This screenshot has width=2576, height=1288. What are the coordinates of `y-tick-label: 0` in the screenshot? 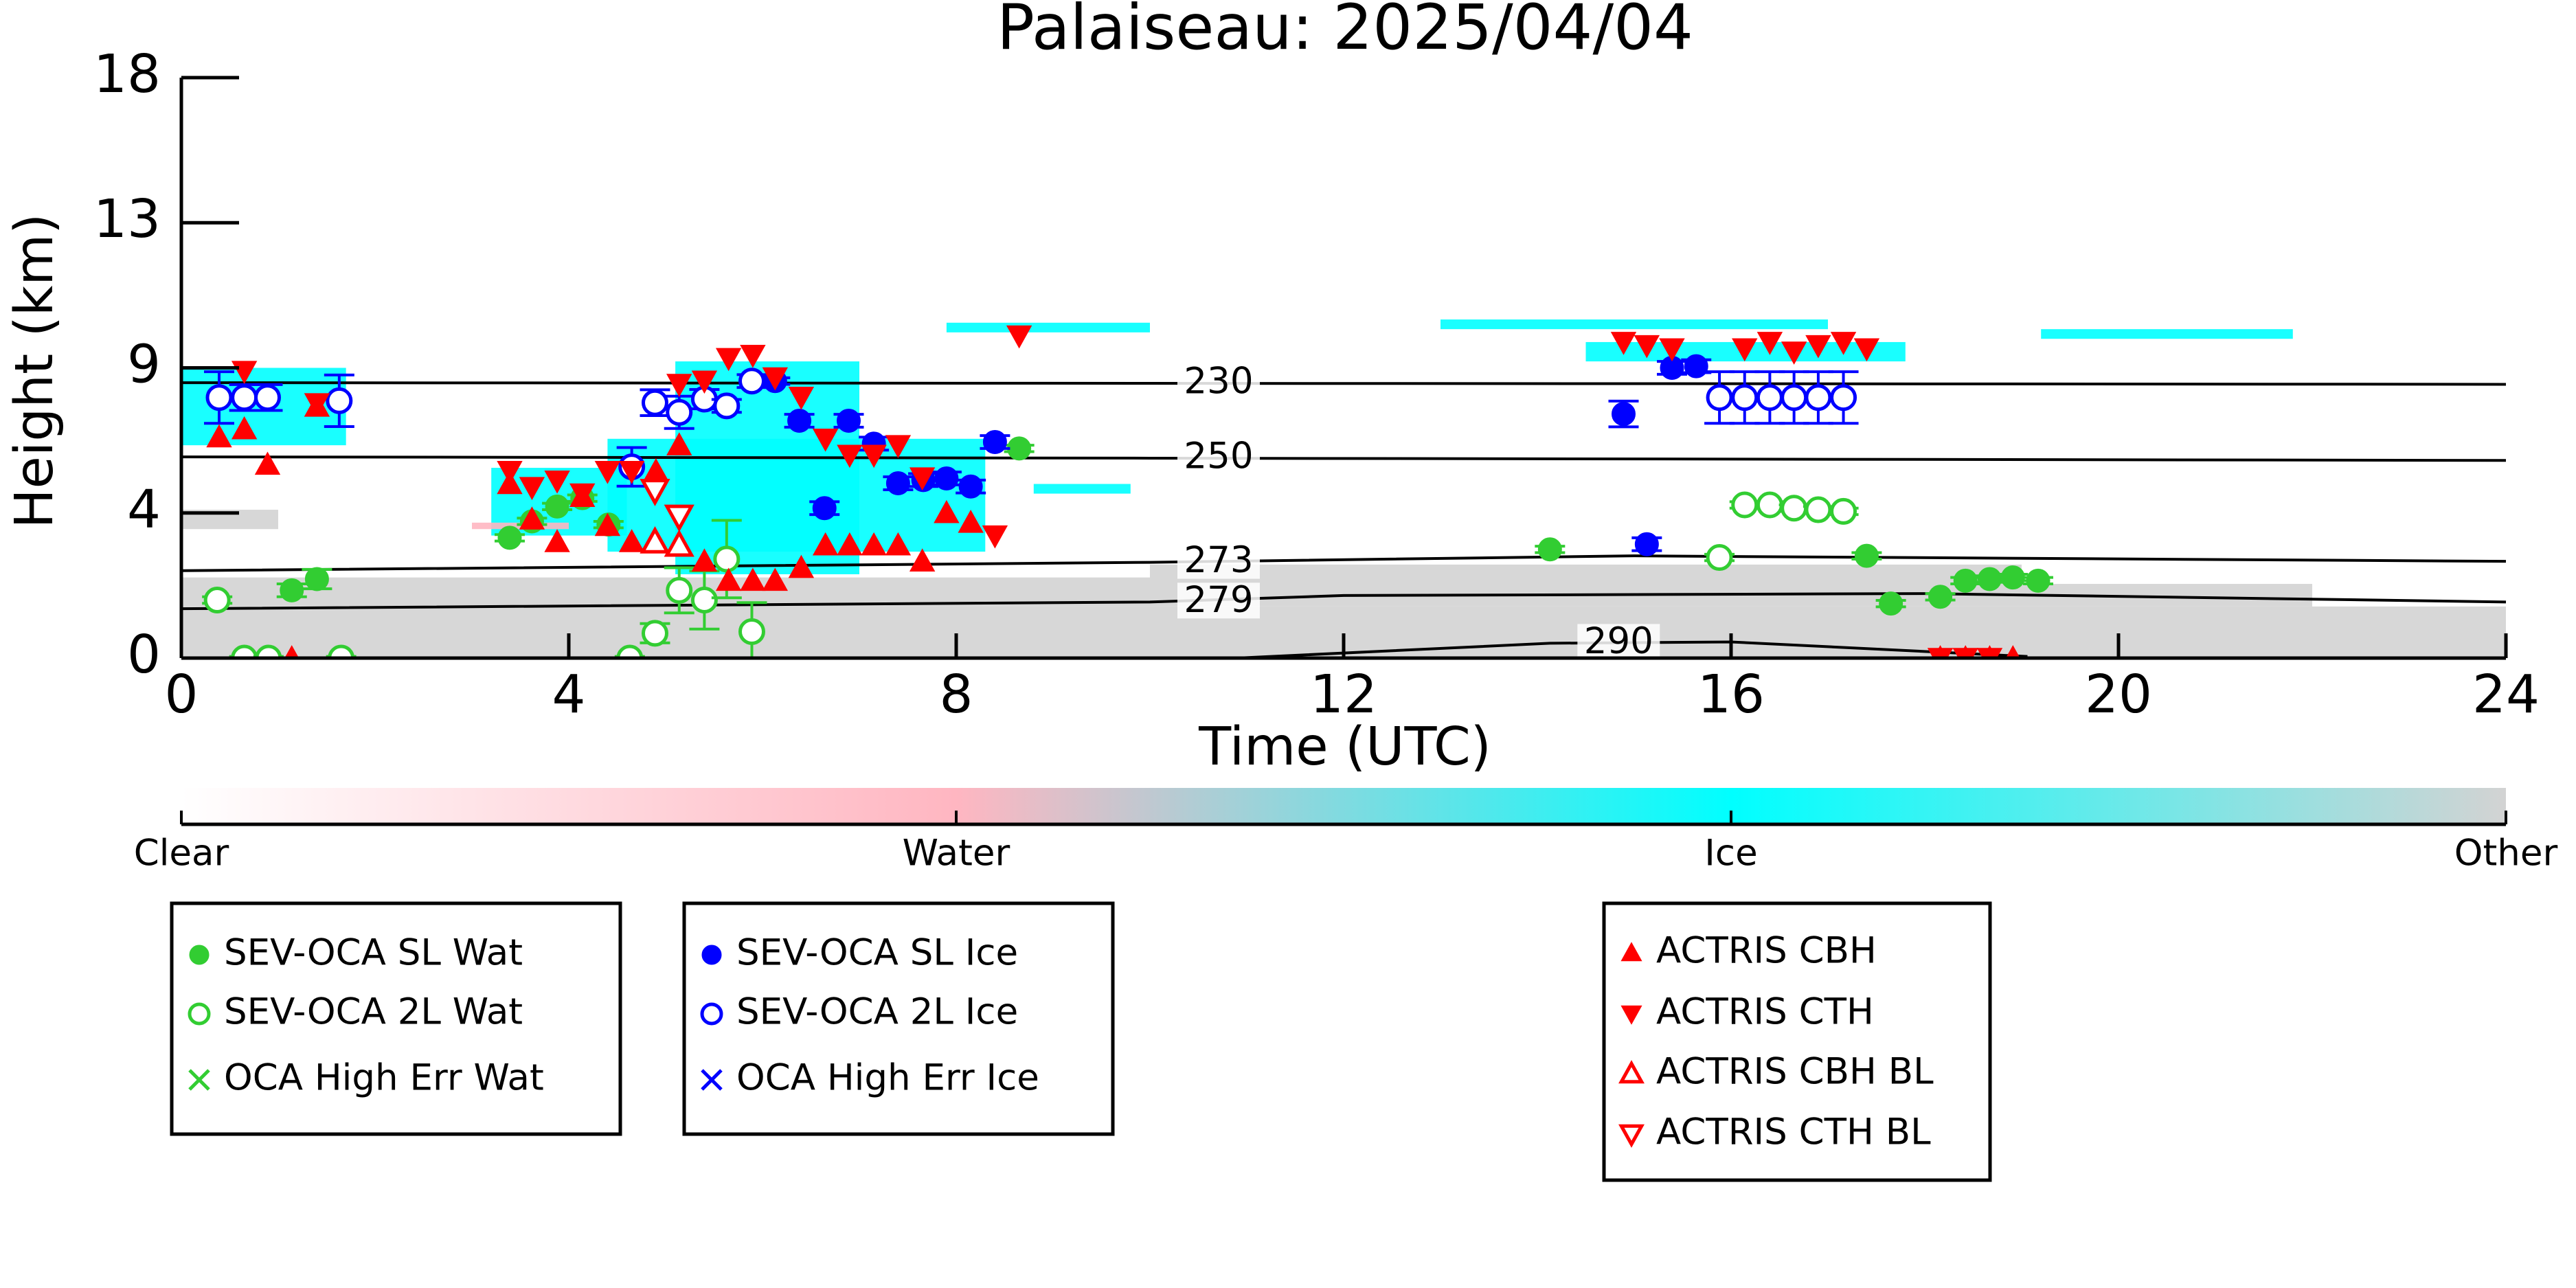 It's located at (144, 655).